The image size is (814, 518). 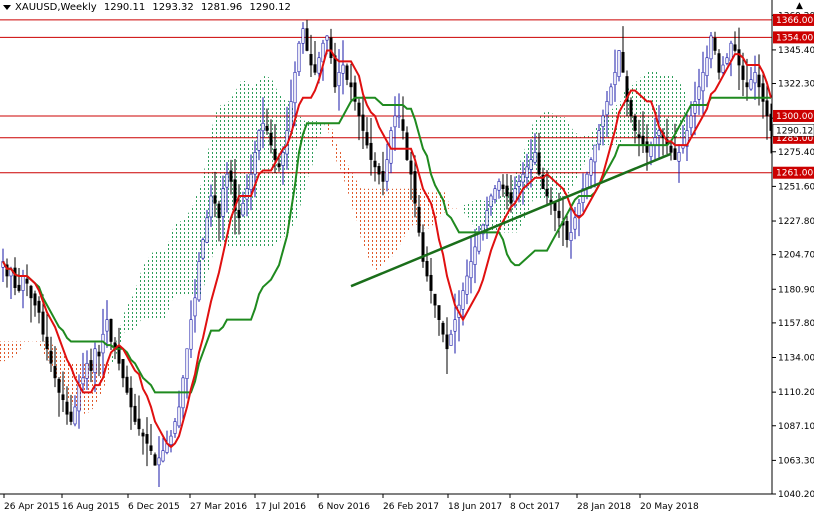 What do you see at coordinates (411, 507) in the screenshot?
I see `time-tick-label: 26 Feb 2017` at bounding box center [411, 507].